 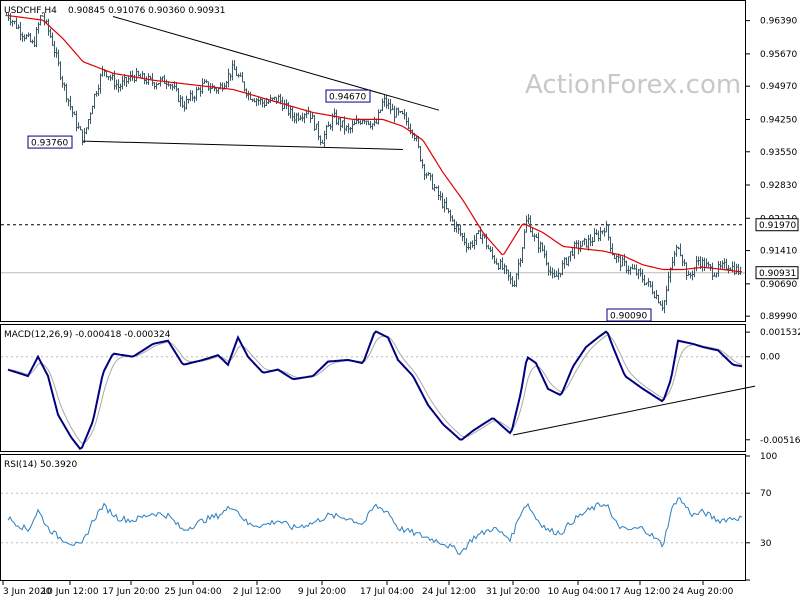 I want to click on price-axis-label: 0.89990, so click(x=778, y=317).